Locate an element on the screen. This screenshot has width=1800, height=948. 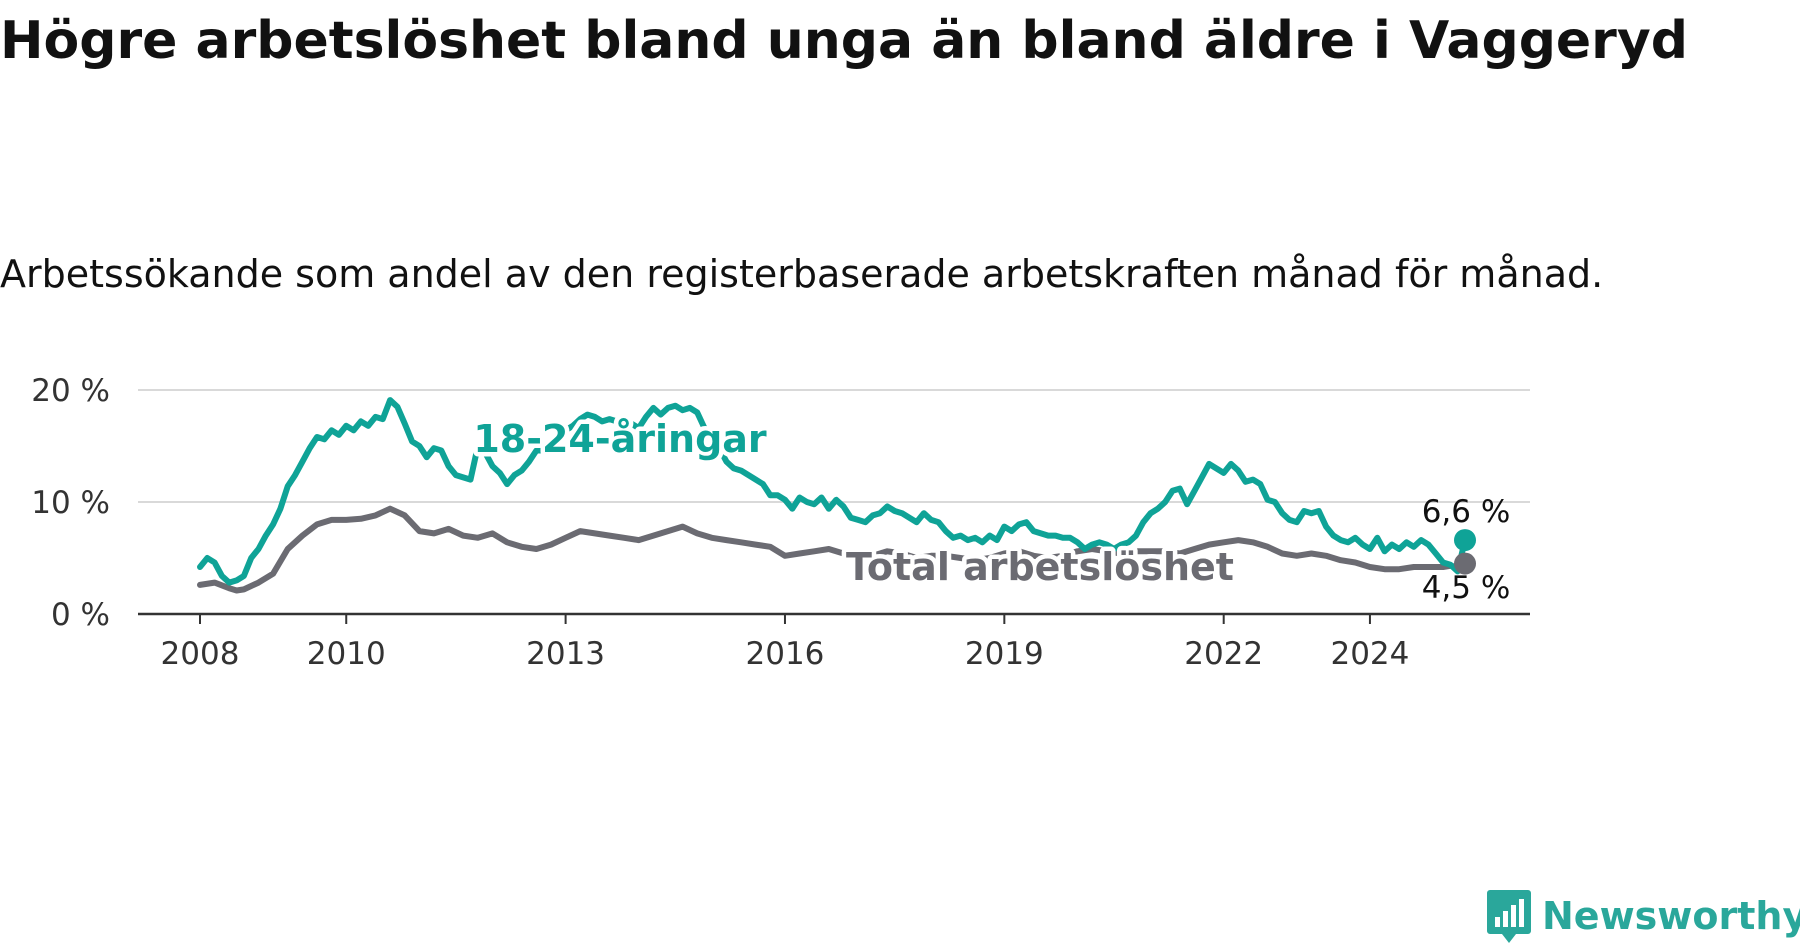
total-end-value: 4,5 % is located at coordinates (1466, 588).